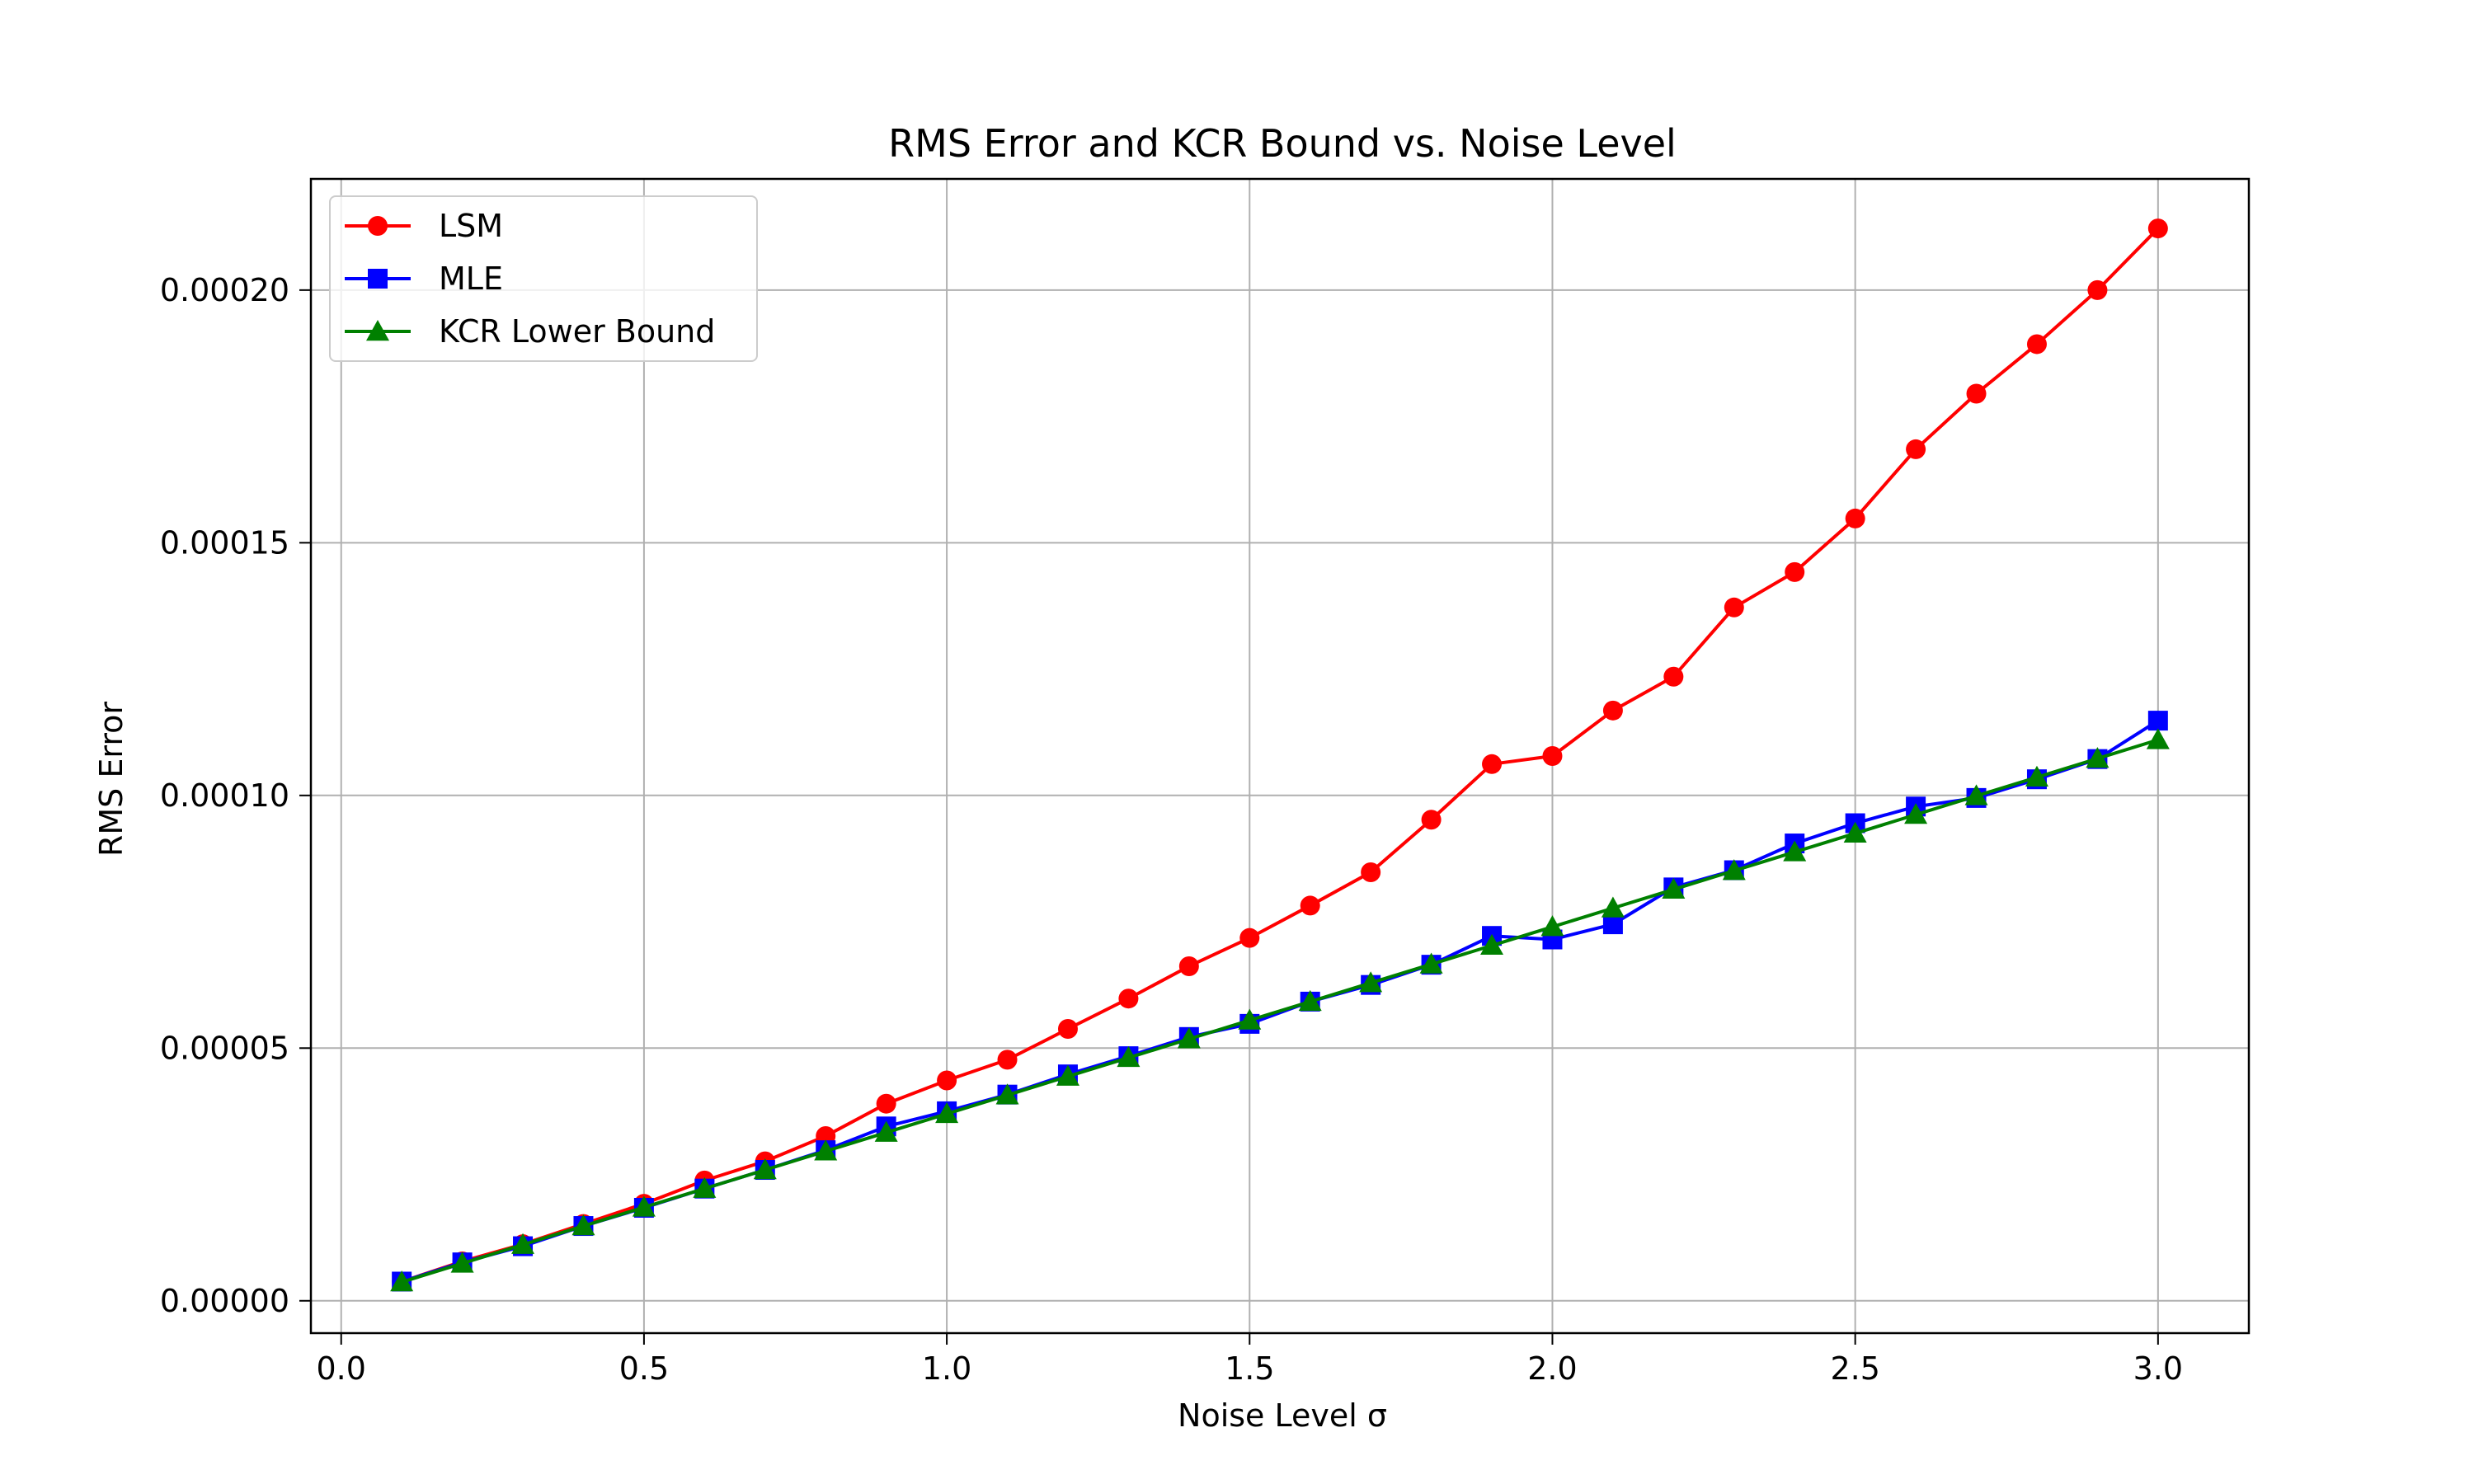  Describe the element at coordinates (1282, 143) in the screenshot. I see `chart-title: RMS Error and KCR Bound vs. Noise Level` at that location.